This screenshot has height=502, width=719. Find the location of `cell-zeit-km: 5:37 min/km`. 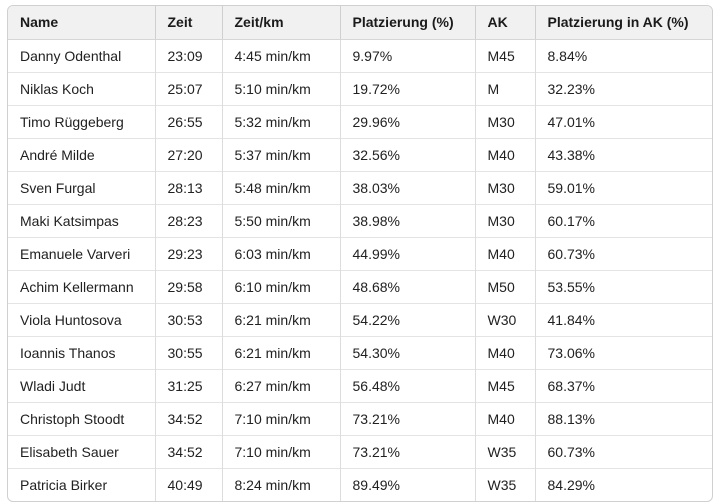

cell-zeit-km: 5:37 min/km is located at coordinates (281, 154).